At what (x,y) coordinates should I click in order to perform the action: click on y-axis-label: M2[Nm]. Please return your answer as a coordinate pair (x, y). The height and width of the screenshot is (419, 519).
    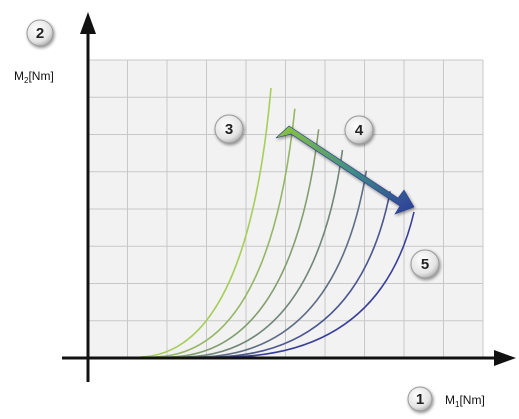
    Looking at the image, I should click on (34, 77).